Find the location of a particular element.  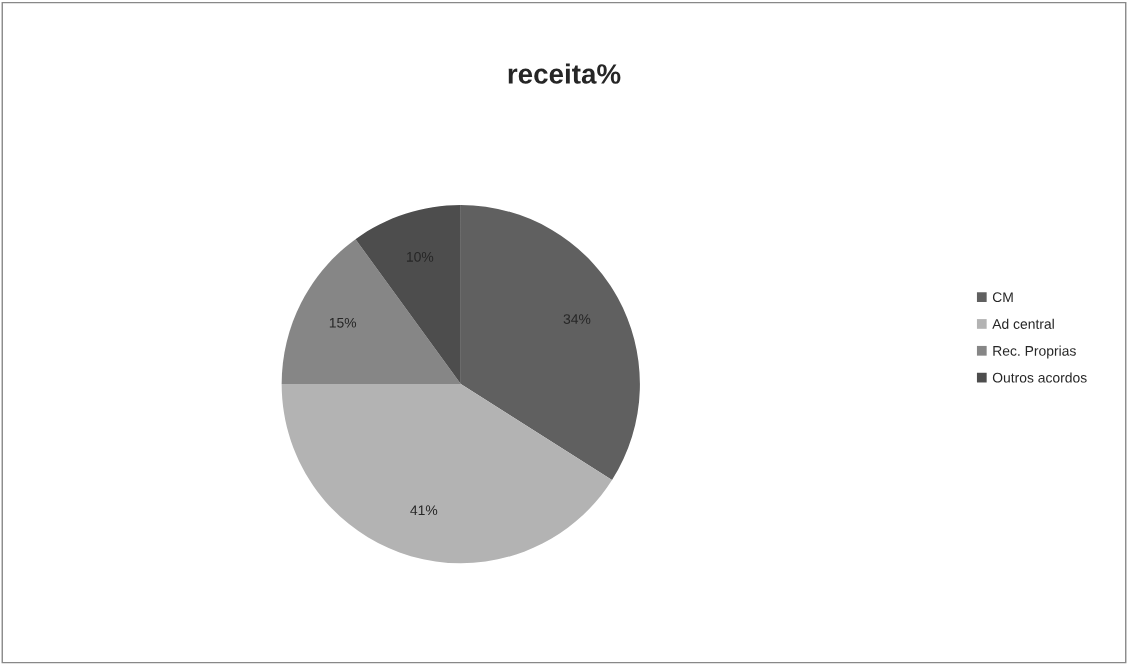

data-label: 41% is located at coordinates (424, 510).